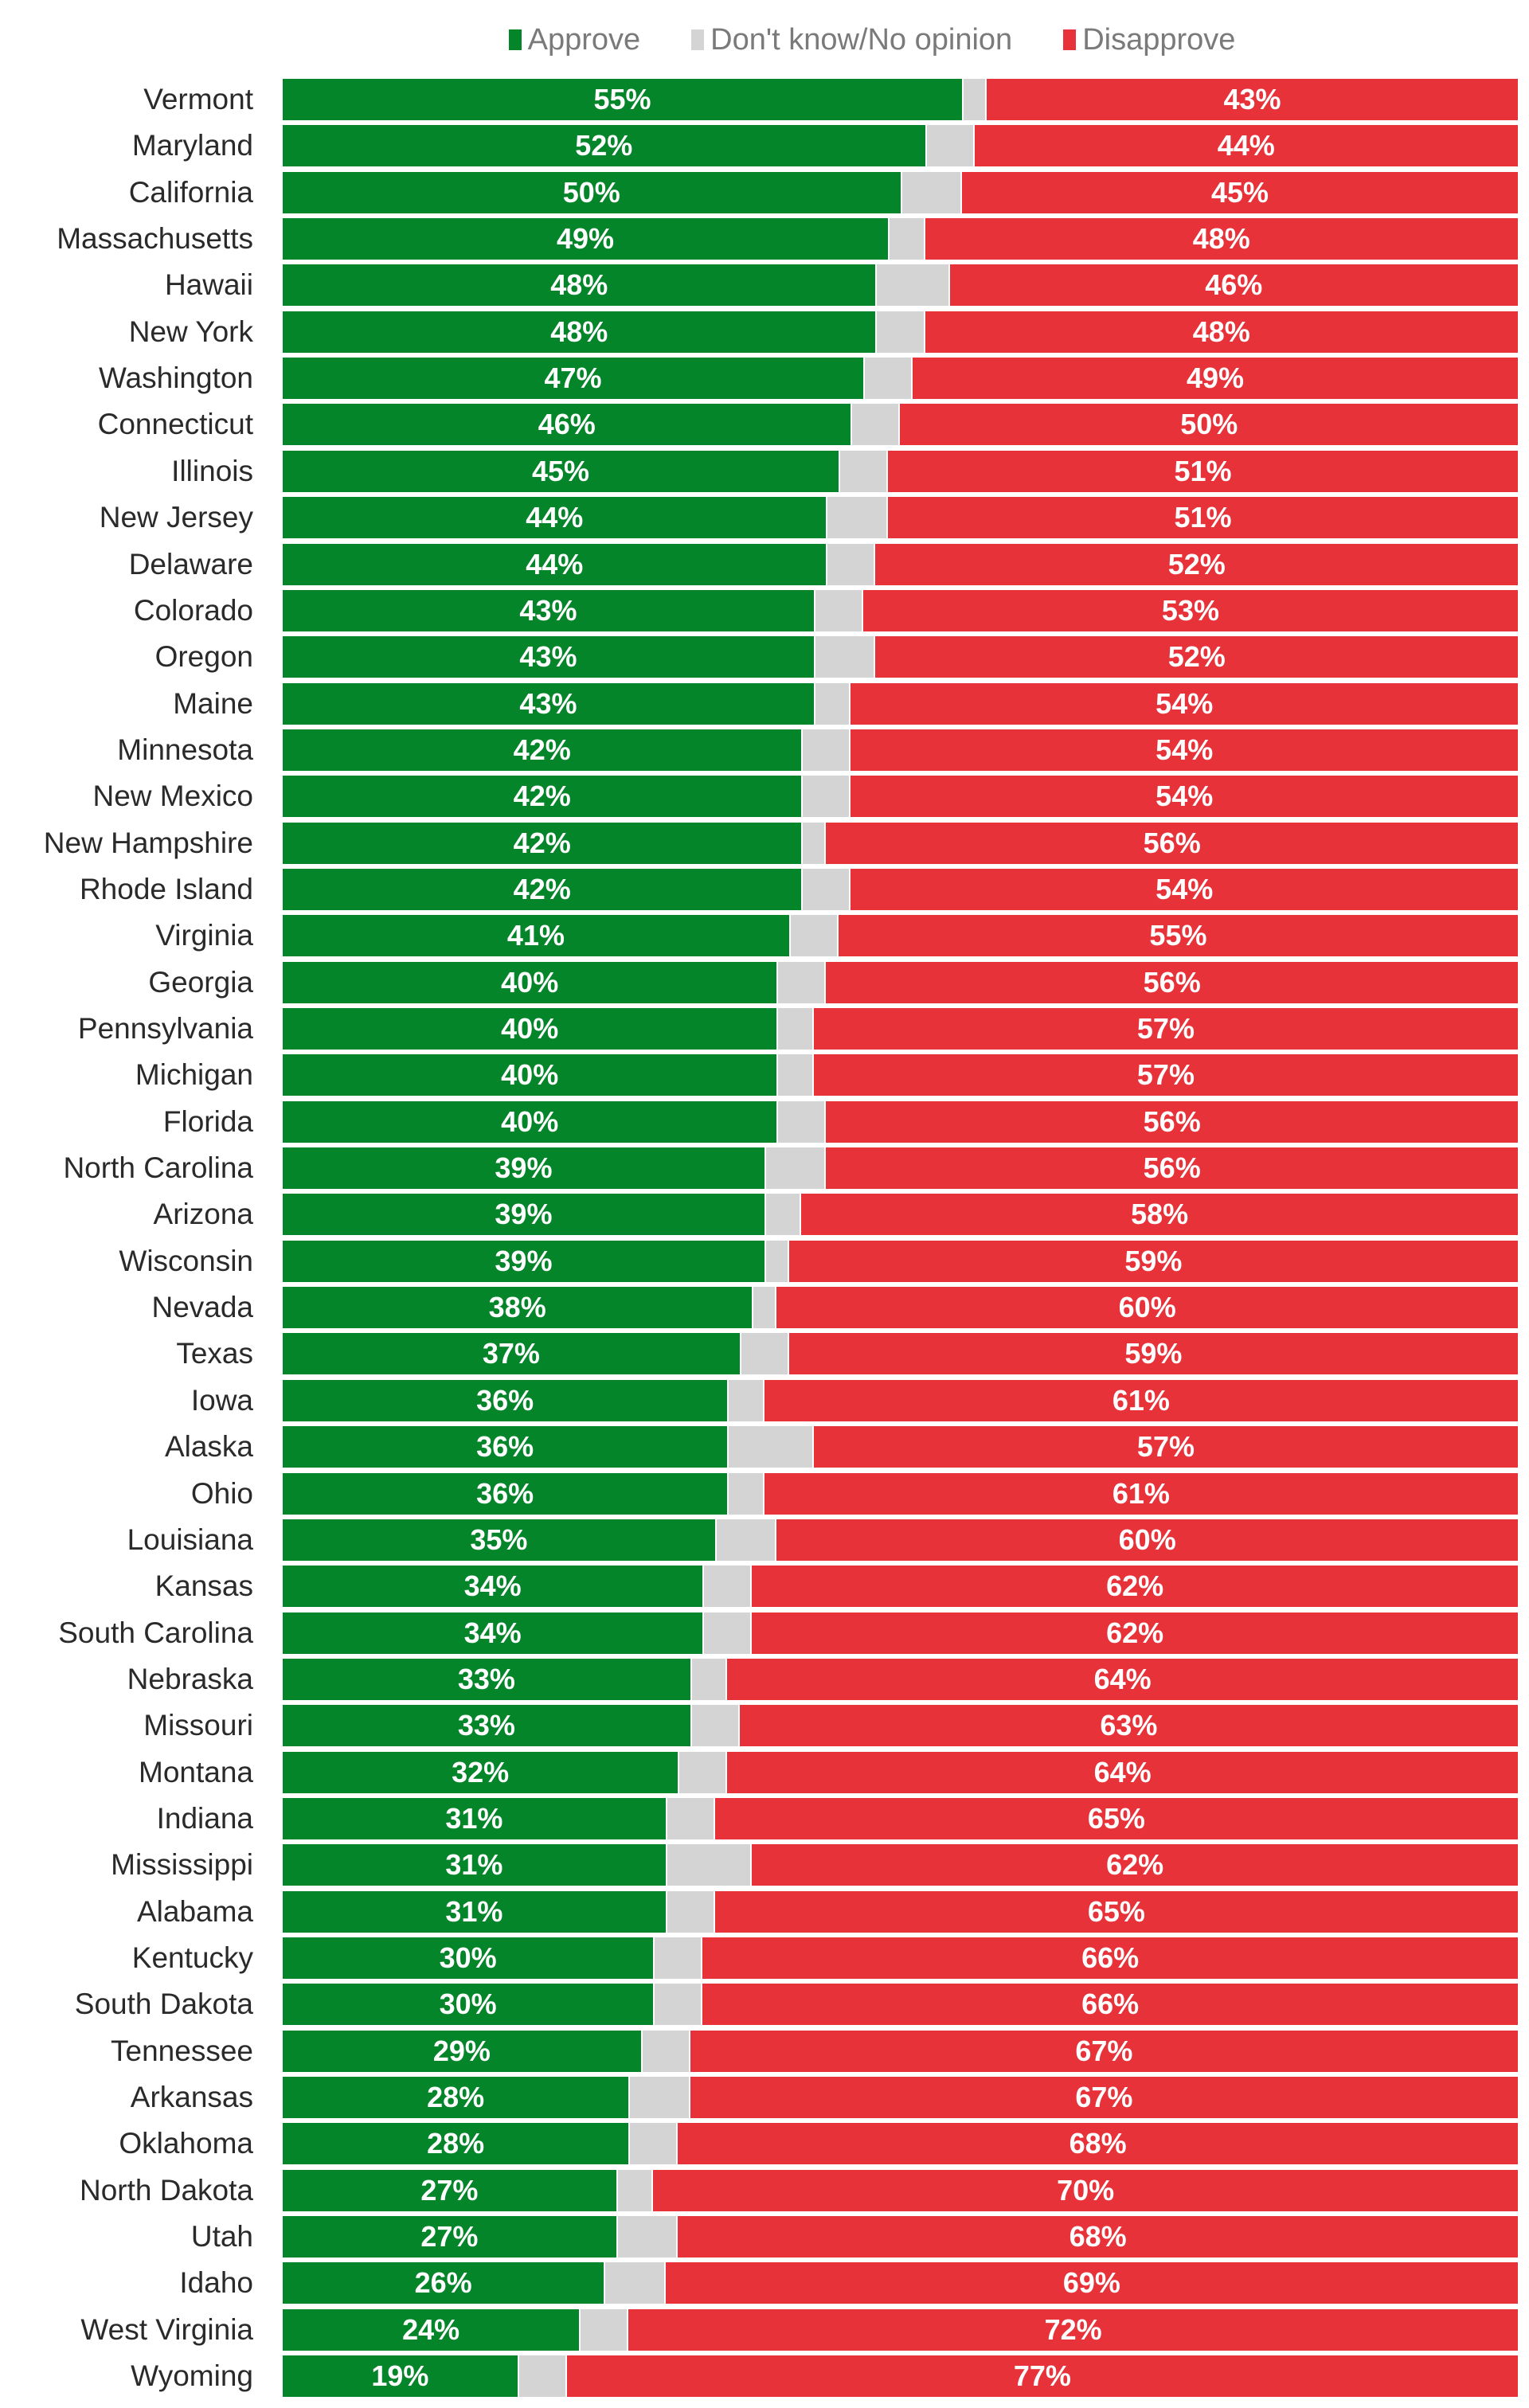 The height and width of the screenshot is (2408, 1529). What do you see at coordinates (900, 239) in the screenshot?
I see `bar-track: 49% 48%` at bounding box center [900, 239].